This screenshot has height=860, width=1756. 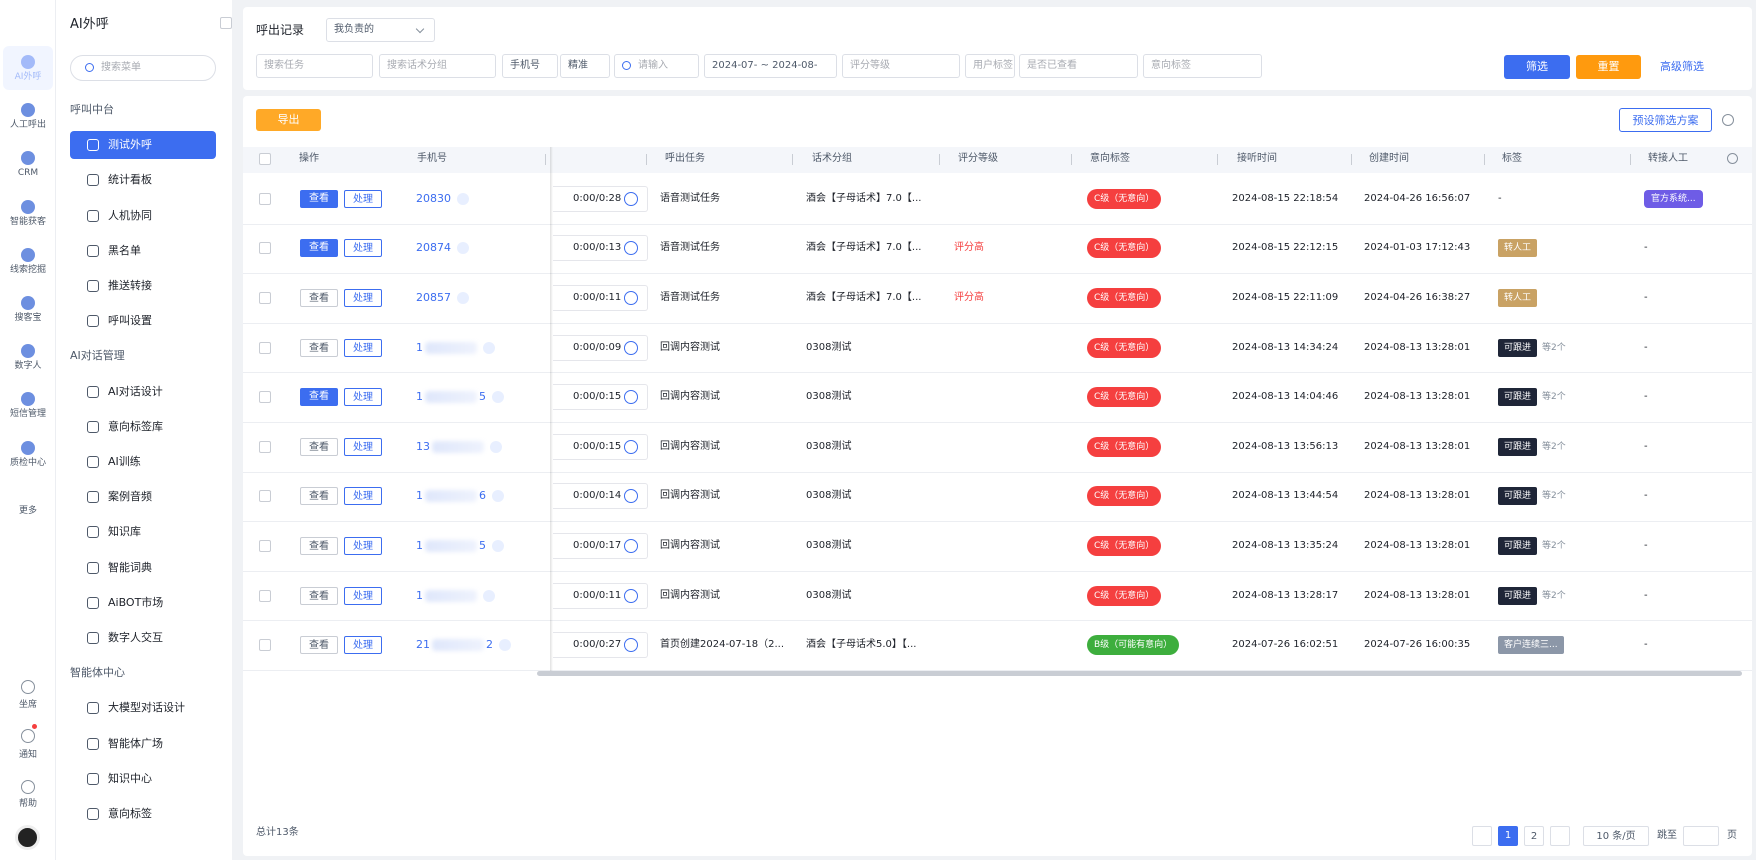 What do you see at coordinates (136, 602) in the screenshot?
I see `menu-item: AiBOT市场` at bounding box center [136, 602].